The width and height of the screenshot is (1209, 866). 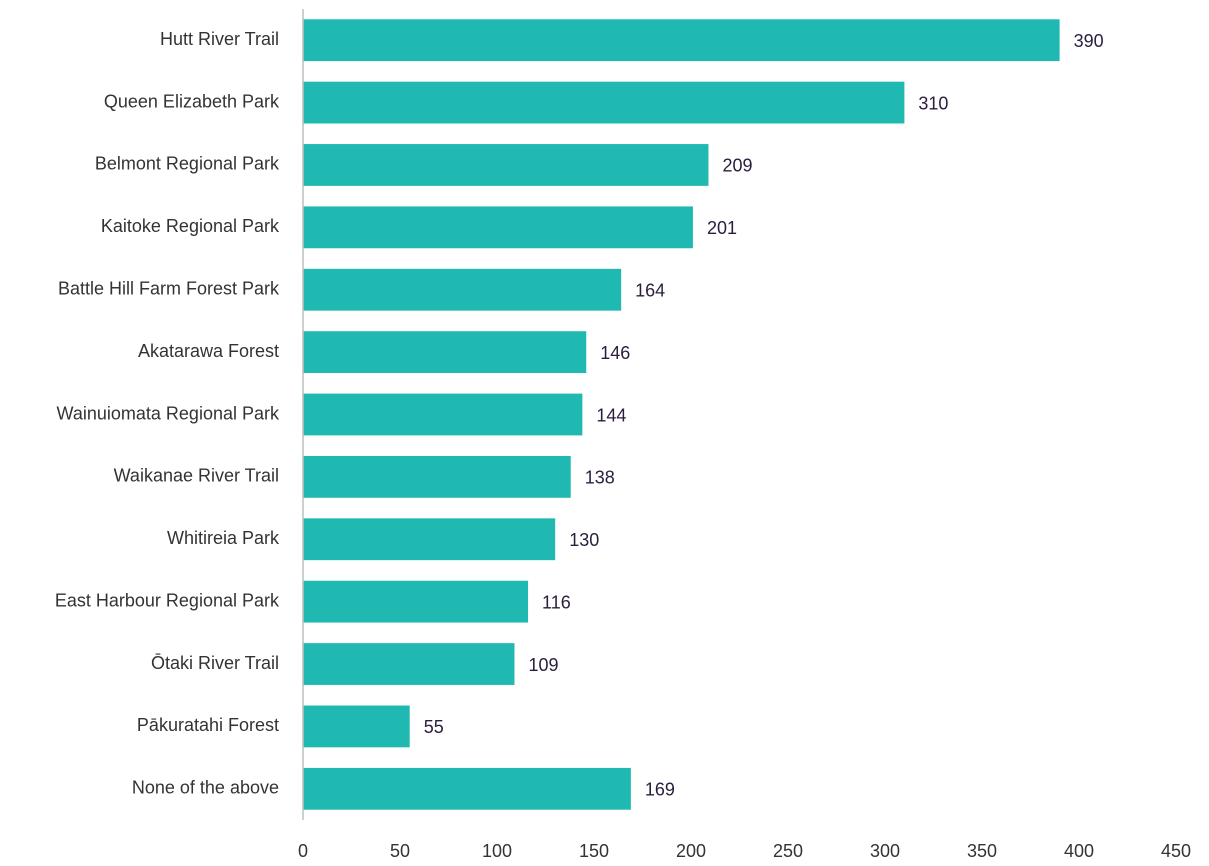 I want to click on value-label: 130, so click(x=584, y=540).